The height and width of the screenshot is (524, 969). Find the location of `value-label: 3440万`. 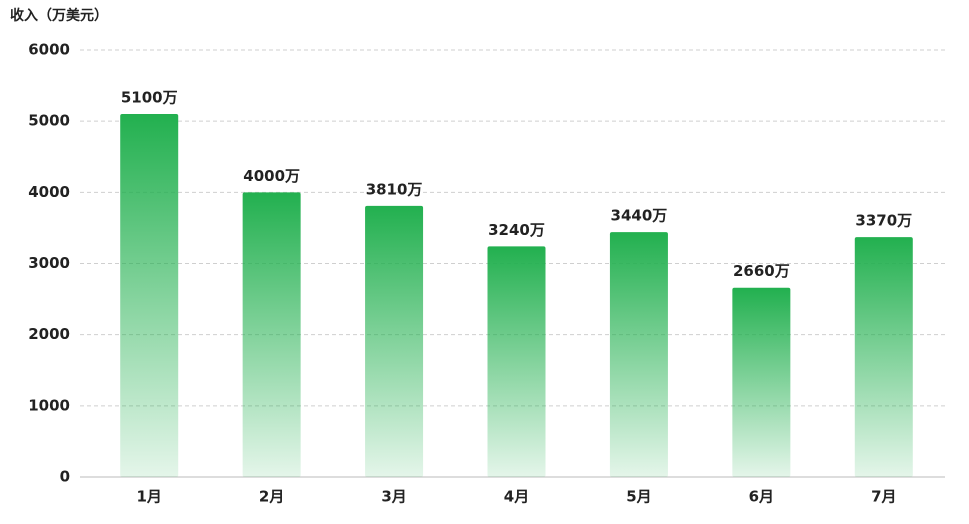

value-label: 3440万 is located at coordinates (639, 216).